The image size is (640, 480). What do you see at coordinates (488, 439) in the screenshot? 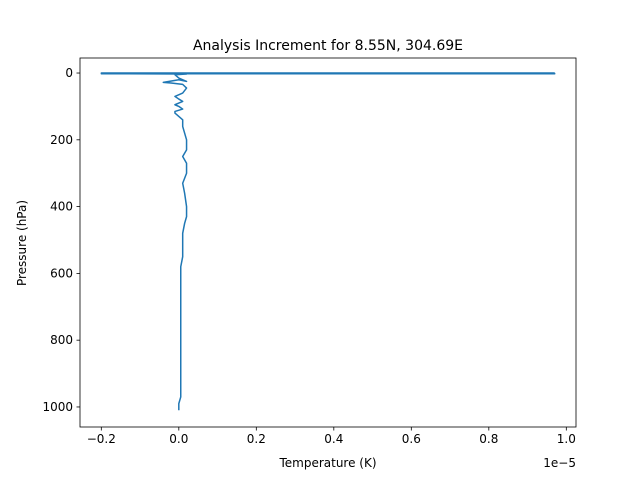
I see `x-tick-label: 0.8` at bounding box center [488, 439].